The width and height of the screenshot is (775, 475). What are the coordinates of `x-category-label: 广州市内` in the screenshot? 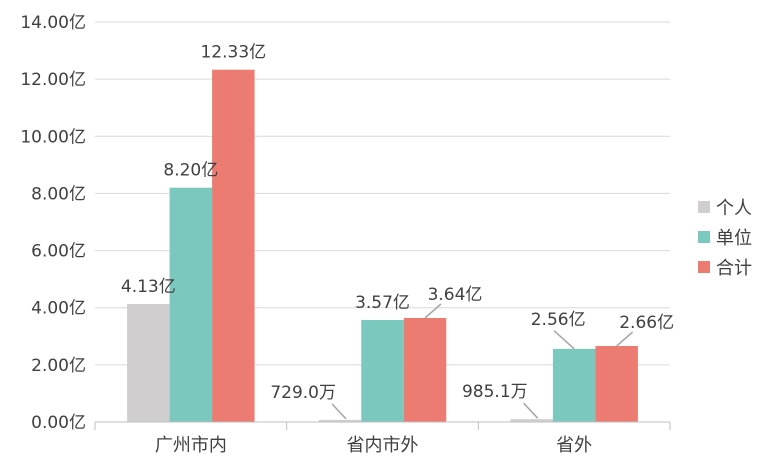 It's located at (191, 445).